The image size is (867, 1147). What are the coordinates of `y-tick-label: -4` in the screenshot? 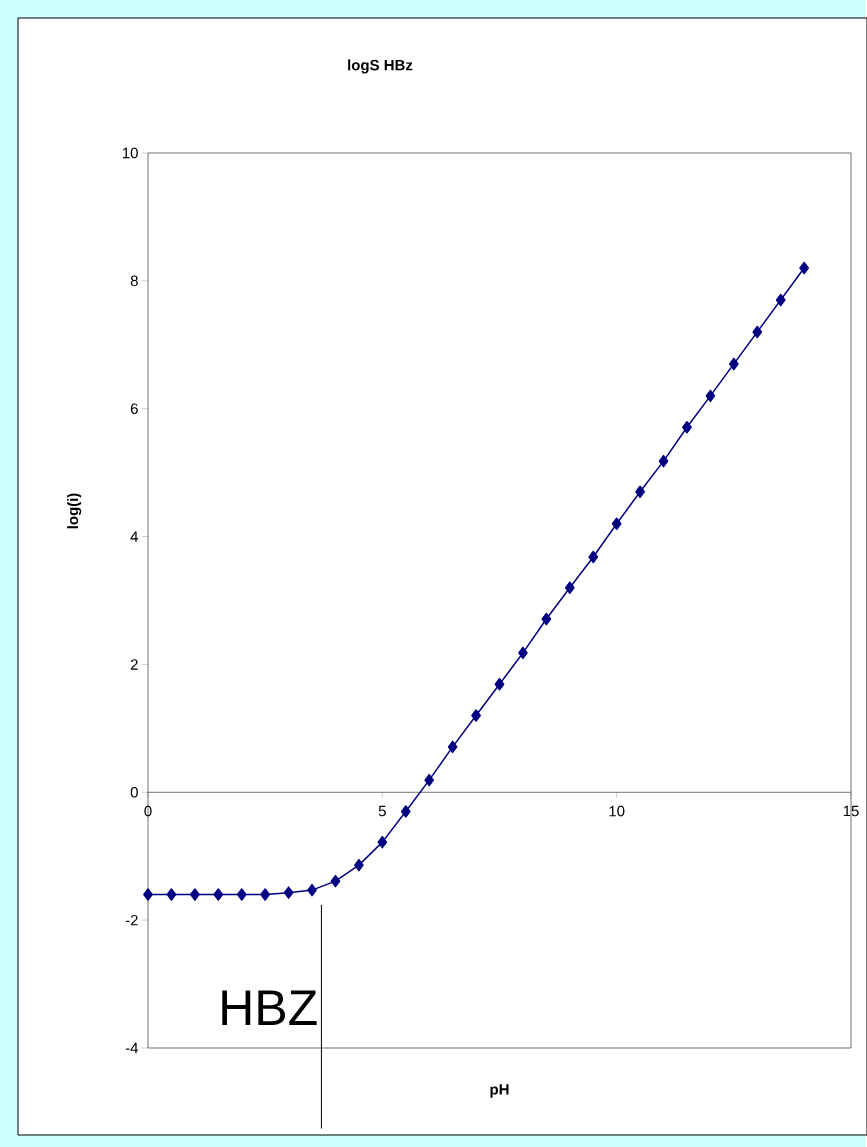 It's located at (131, 1048).